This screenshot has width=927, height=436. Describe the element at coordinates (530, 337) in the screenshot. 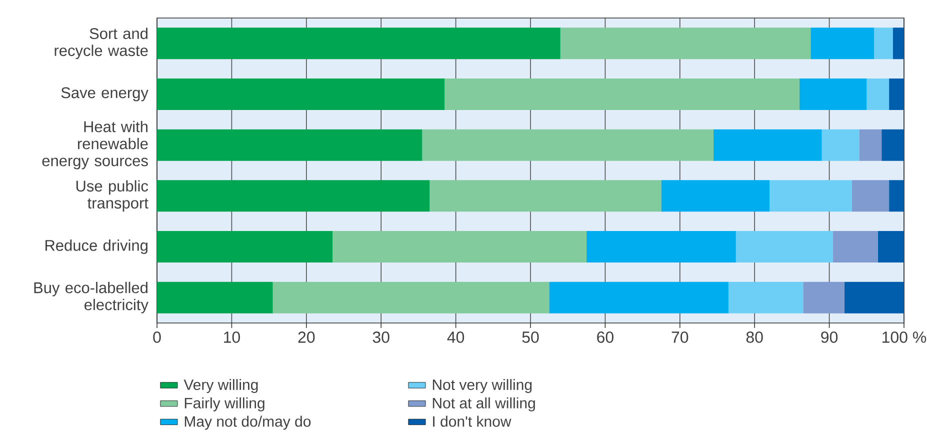

I see `x-tick-label: 50` at that location.